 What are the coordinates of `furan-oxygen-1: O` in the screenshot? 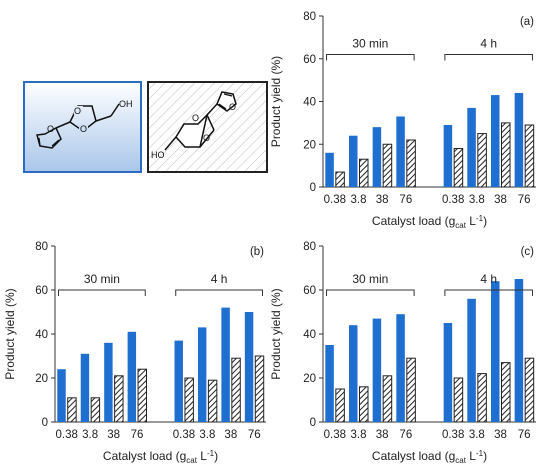 It's located at (50, 129).